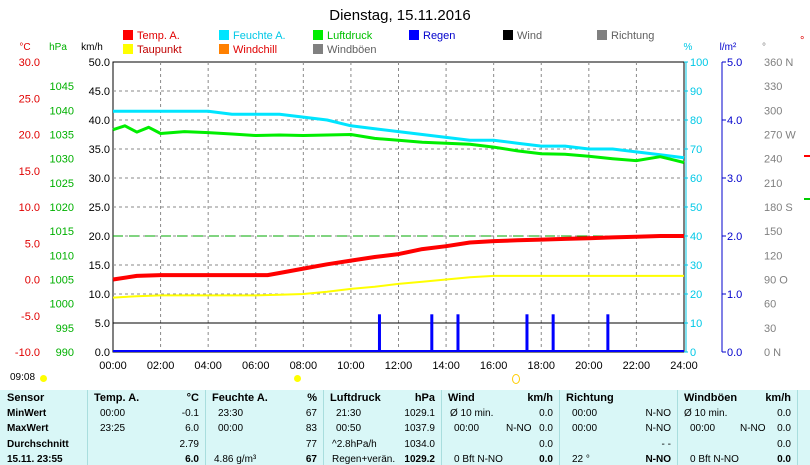 This screenshot has width=810, height=465. Describe the element at coordinates (99, 237) in the screenshot. I see `y-tick-wind-6: 20.0` at that location.